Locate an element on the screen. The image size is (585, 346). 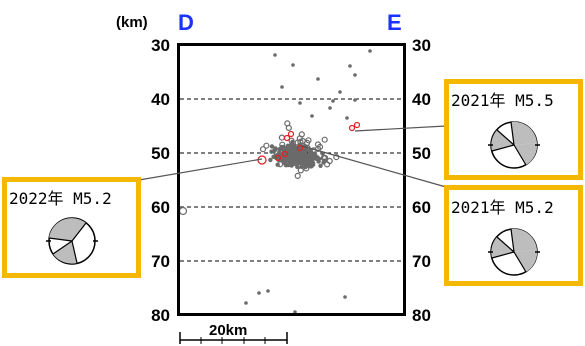
left-tick-70: 70 is located at coordinates (160, 261).